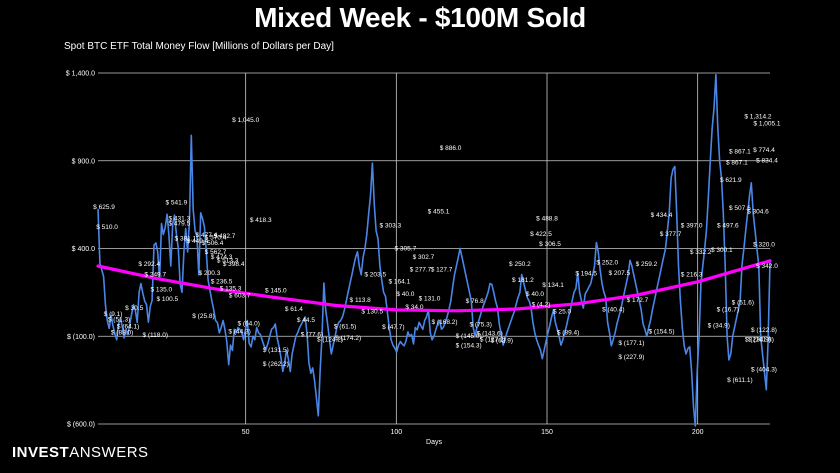 The height and width of the screenshot is (473, 840). What do you see at coordinates (213, 243) in the screenshot?
I see `data-label-19: $ 506.4` at bounding box center [213, 243].